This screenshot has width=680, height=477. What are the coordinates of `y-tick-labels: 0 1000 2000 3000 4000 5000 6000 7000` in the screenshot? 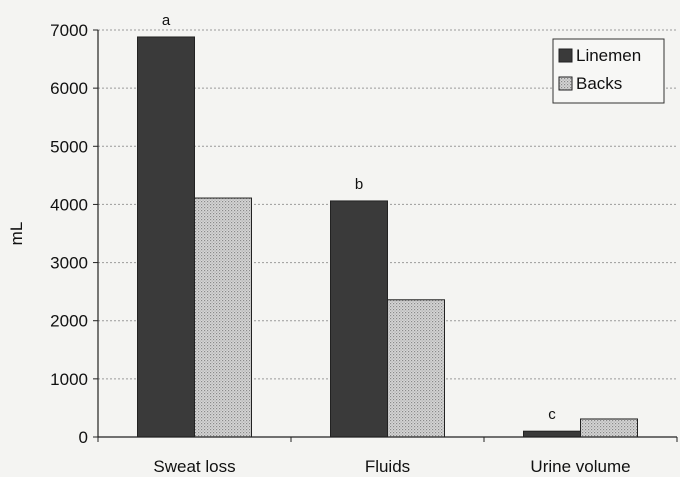 It's located at (69, 234).